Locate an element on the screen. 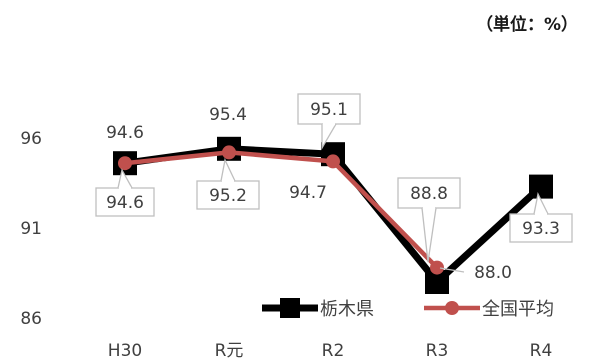 This screenshot has width=592, height=363. y-tick-label: 86 is located at coordinates (31, 319).